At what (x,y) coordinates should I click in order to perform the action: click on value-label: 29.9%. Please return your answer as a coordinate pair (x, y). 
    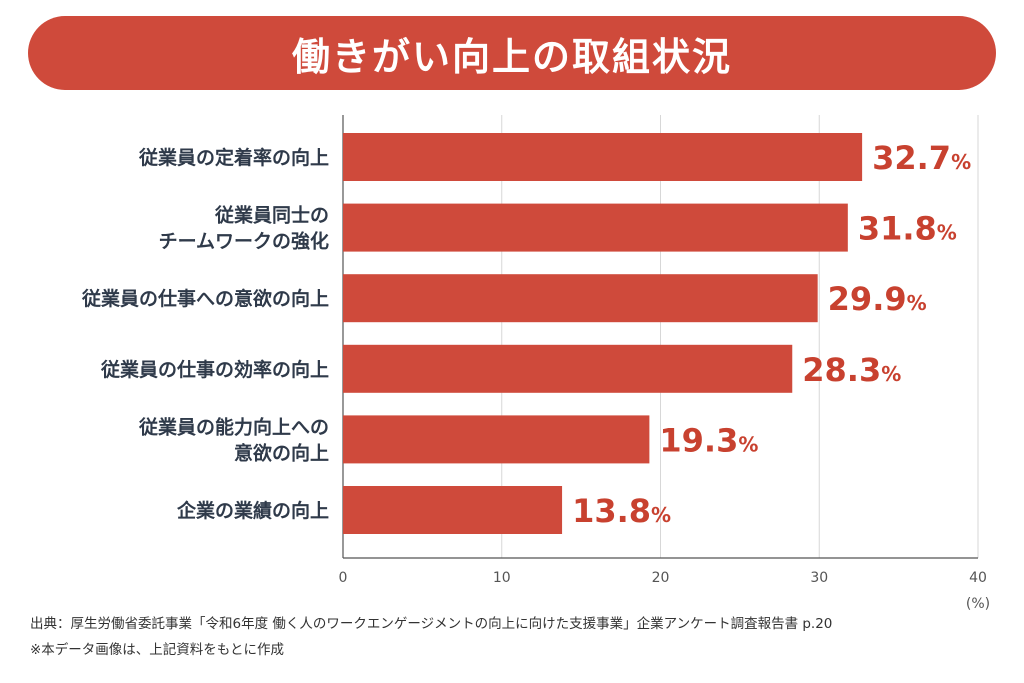
    Looking at the image, I should click on (877, 299).